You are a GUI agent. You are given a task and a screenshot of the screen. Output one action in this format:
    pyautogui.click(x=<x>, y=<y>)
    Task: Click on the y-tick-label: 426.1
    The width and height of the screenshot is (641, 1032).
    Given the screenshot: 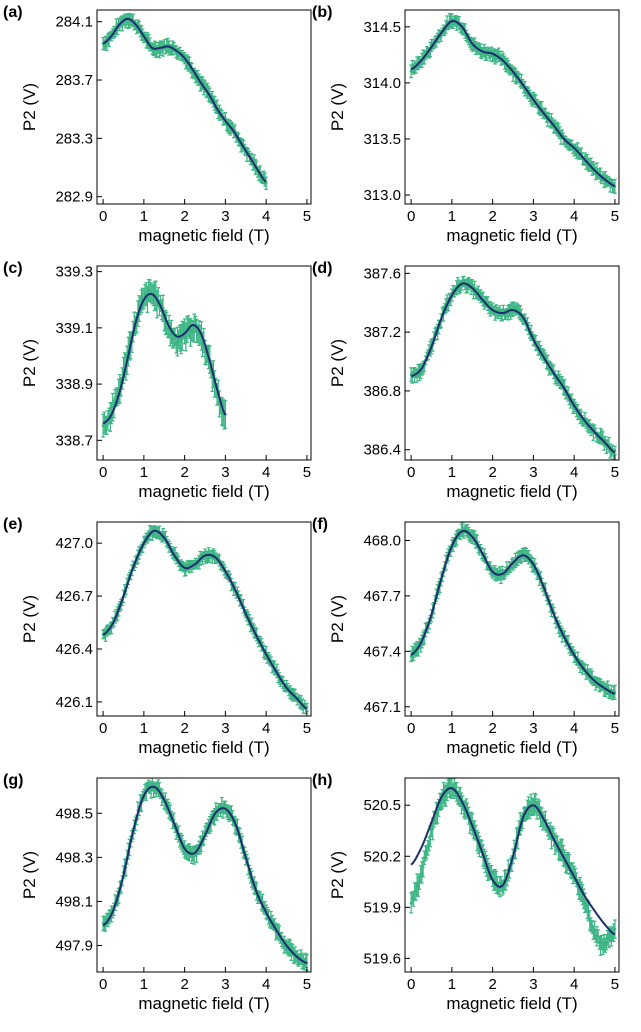 What is the action you would take?
    pyautogui.click(x=74, y=702)
    